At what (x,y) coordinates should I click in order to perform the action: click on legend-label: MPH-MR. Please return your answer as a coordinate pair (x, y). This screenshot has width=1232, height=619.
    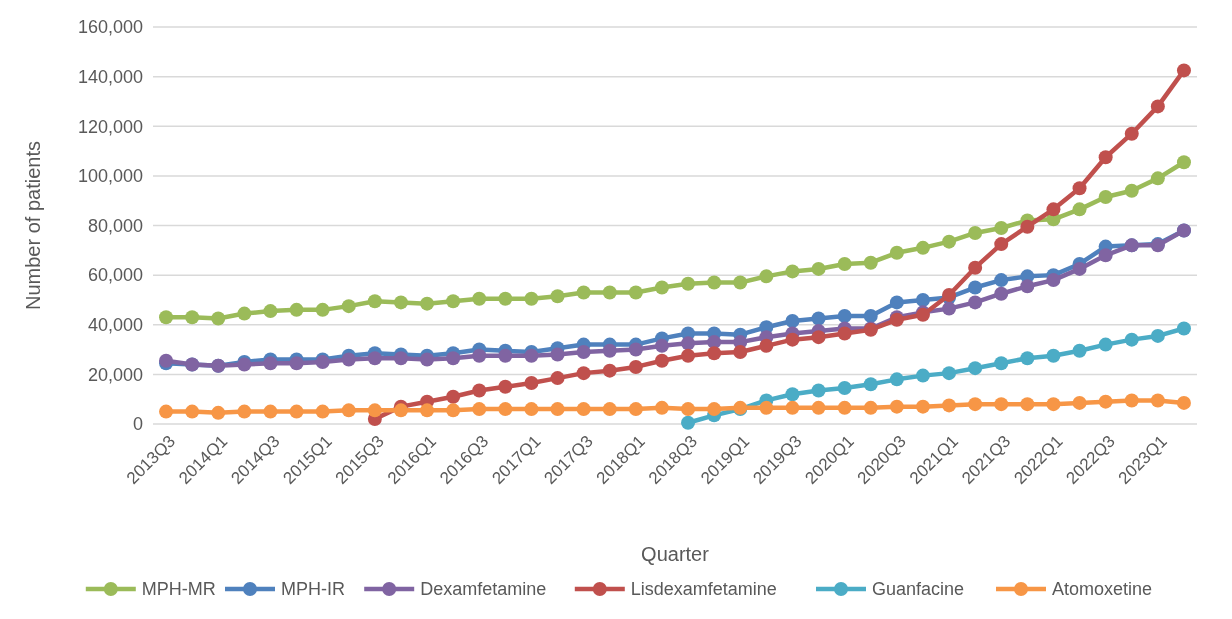
    Looking at the image, I should click on (178, 589).